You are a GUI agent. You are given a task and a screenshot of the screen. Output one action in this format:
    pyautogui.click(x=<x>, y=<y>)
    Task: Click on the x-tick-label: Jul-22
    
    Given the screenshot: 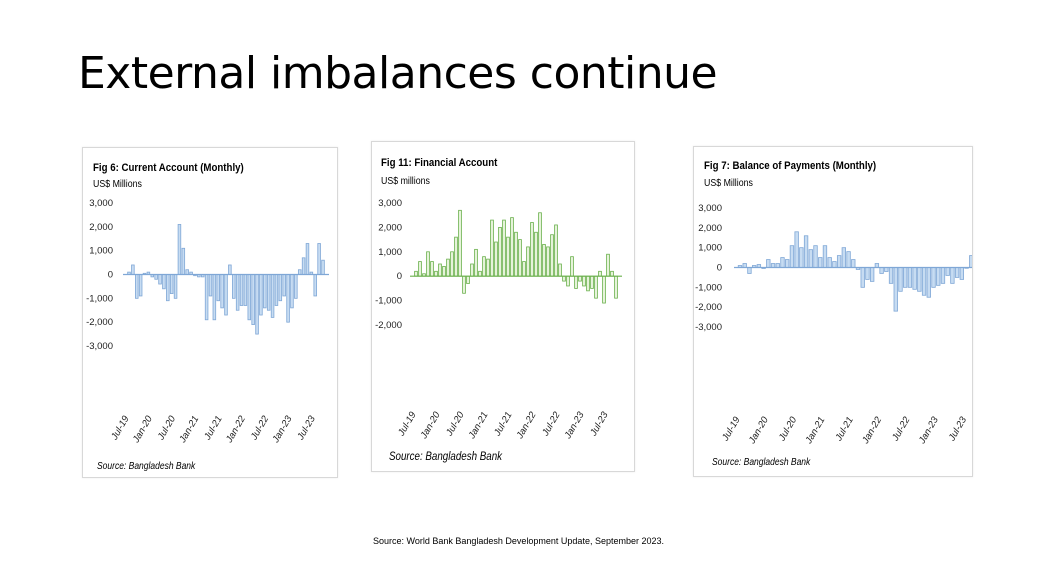 What is the action you would take?
    pyautogui.click(x=551, y=423)
    